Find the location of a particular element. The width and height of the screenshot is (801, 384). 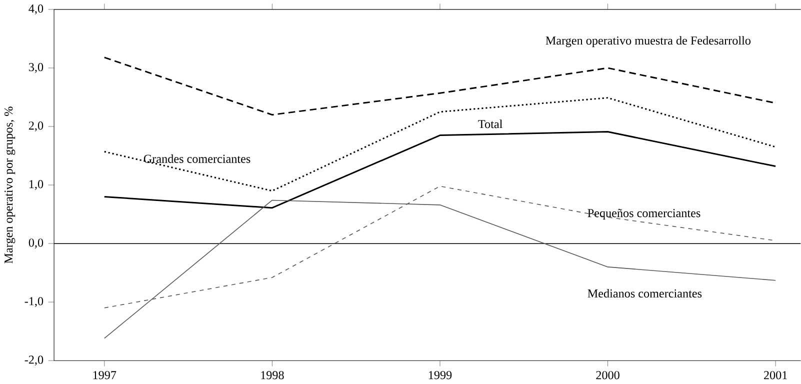

series-label: Grandes comerciantes is located at coordinates (197, 159).